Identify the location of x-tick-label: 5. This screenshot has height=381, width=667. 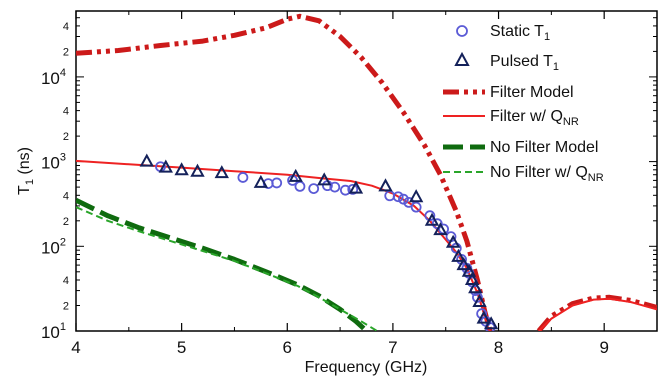
(181, 347).